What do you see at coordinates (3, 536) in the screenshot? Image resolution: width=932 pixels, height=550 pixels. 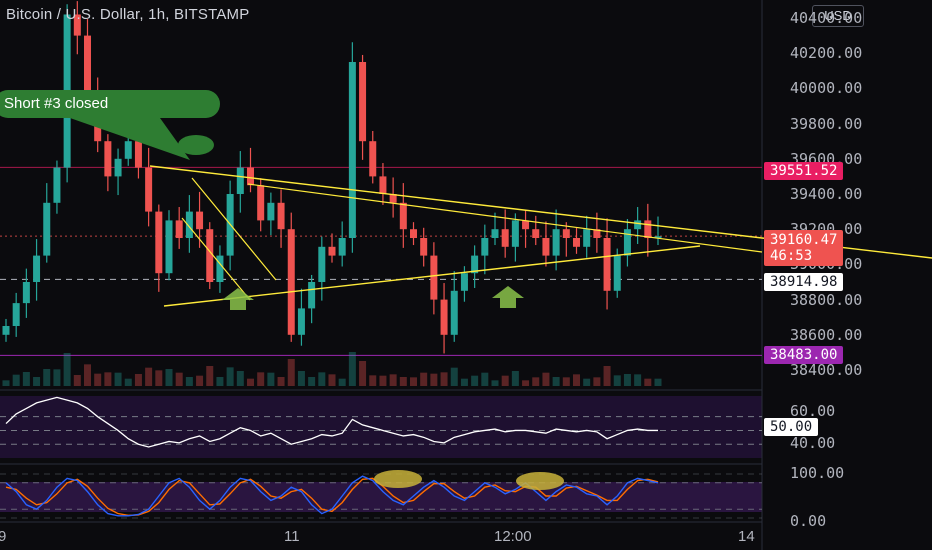 I see `x-tick-9: 9` at bounding box center [3, 536].